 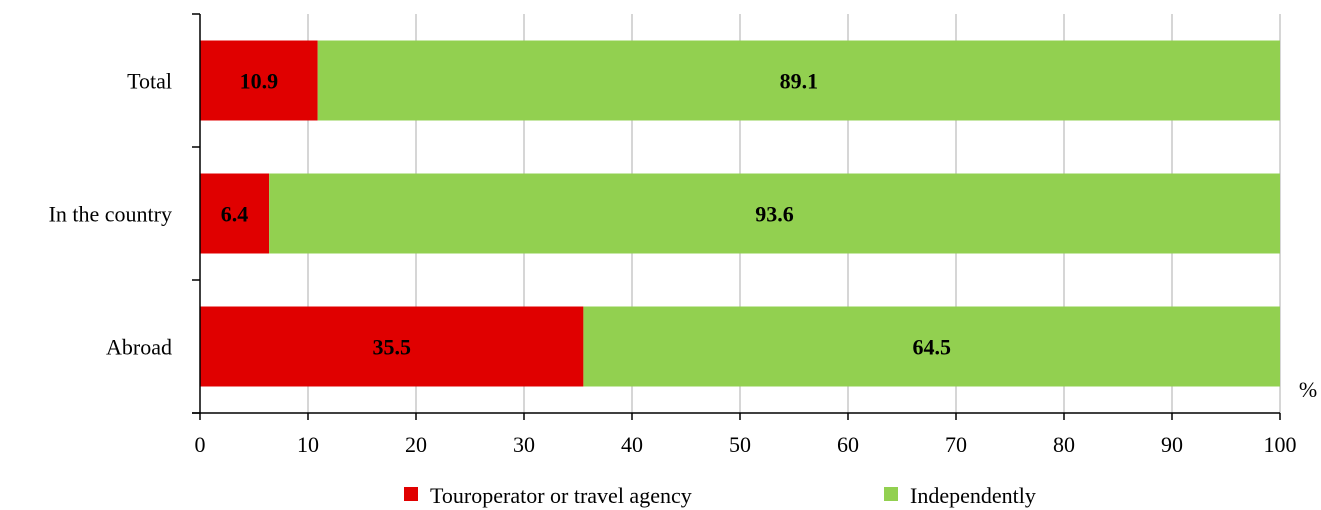 I want to click on x-tick-label-70: 70, so click(x=956, y=444).